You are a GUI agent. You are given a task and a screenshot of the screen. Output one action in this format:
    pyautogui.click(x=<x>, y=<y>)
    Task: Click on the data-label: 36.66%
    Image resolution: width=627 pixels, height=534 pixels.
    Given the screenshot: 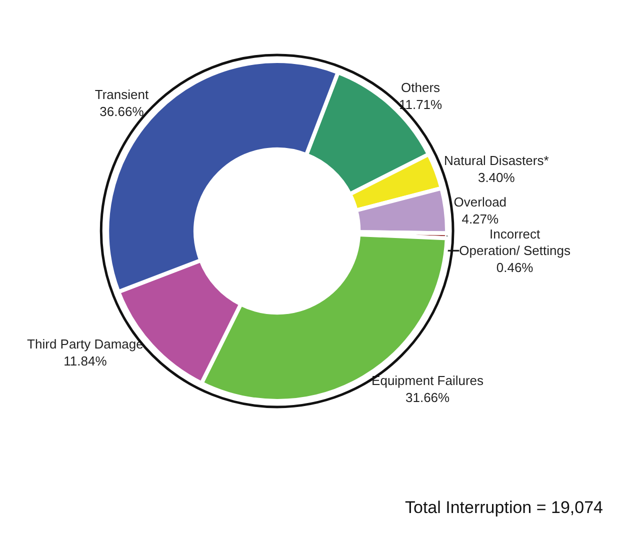 What is the action you would take?
    pyautogui.click(x=122, y=111)
    